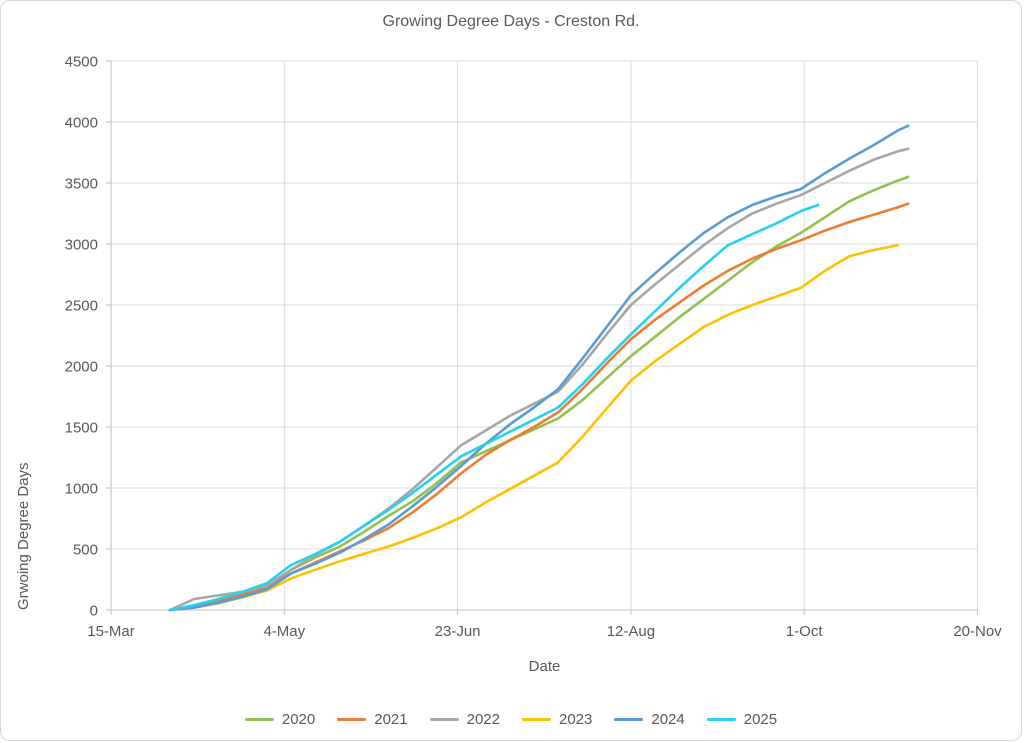 Image resolution: width=1024 pixels, height=743 pixels. Describe the element at coordinates (721, 719) in the screenshot. I see `legend-swatch-2025` at that location.